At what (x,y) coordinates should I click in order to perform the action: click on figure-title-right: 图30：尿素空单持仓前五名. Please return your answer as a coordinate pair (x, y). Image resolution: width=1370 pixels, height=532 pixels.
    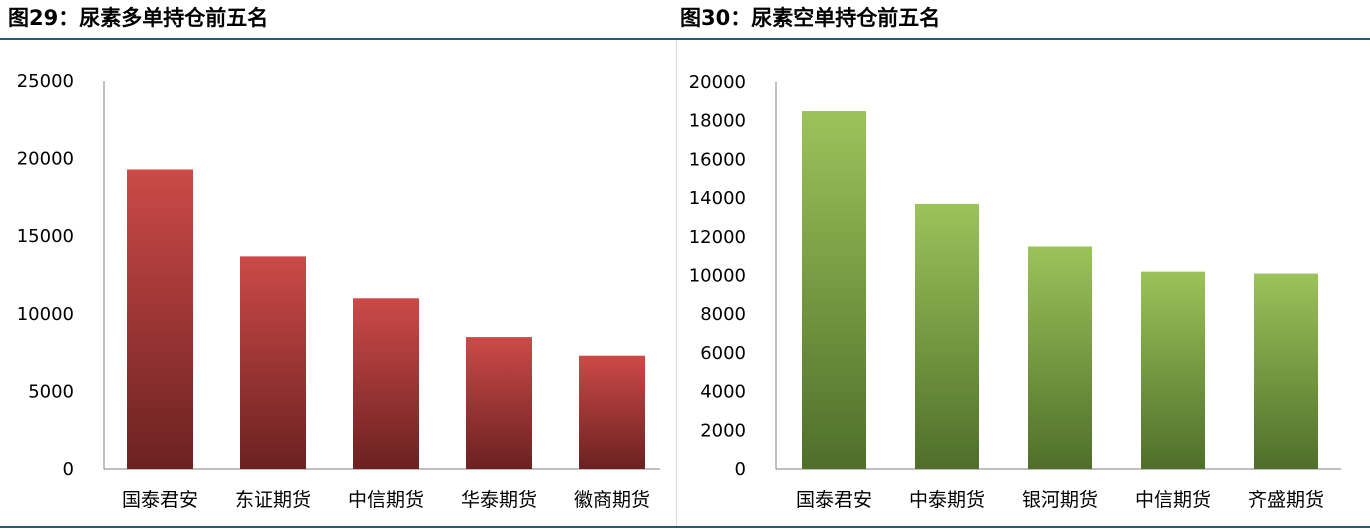
    Looking at the image, I should click on (810, 18).